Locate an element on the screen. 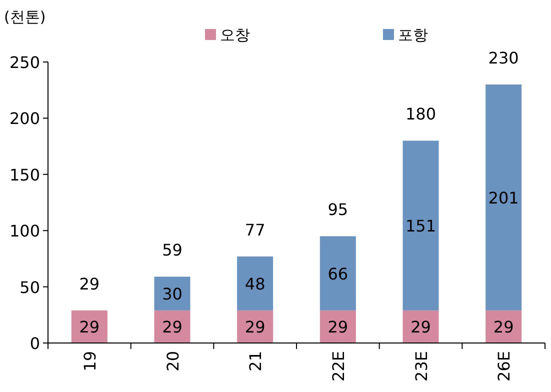  y-tick-label: 100 is located at coordinates (24, 231).